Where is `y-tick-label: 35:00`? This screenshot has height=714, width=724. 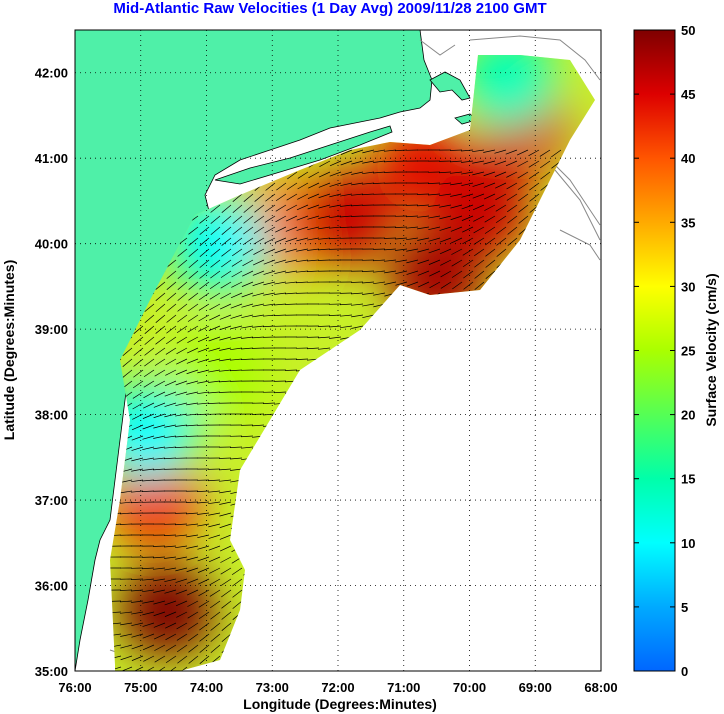 y-tick-label: 35:00 is located at coordinates (51, 671).